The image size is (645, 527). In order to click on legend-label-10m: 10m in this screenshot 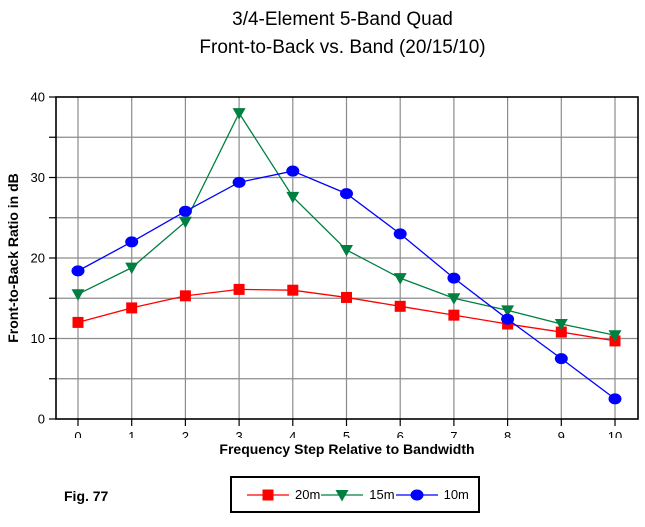, I will do `click(456, 494)`.